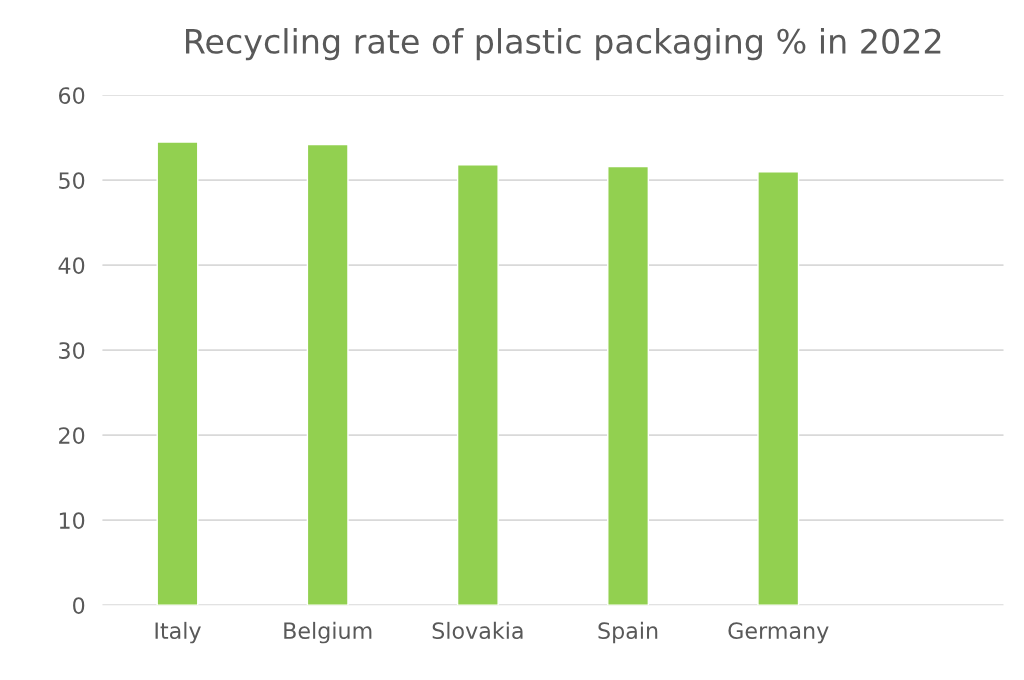 The image size is (1024, 680). Describe the element at coordinates (72, 350) in the screenshot. I see `y-tick-label: 30` at that location.